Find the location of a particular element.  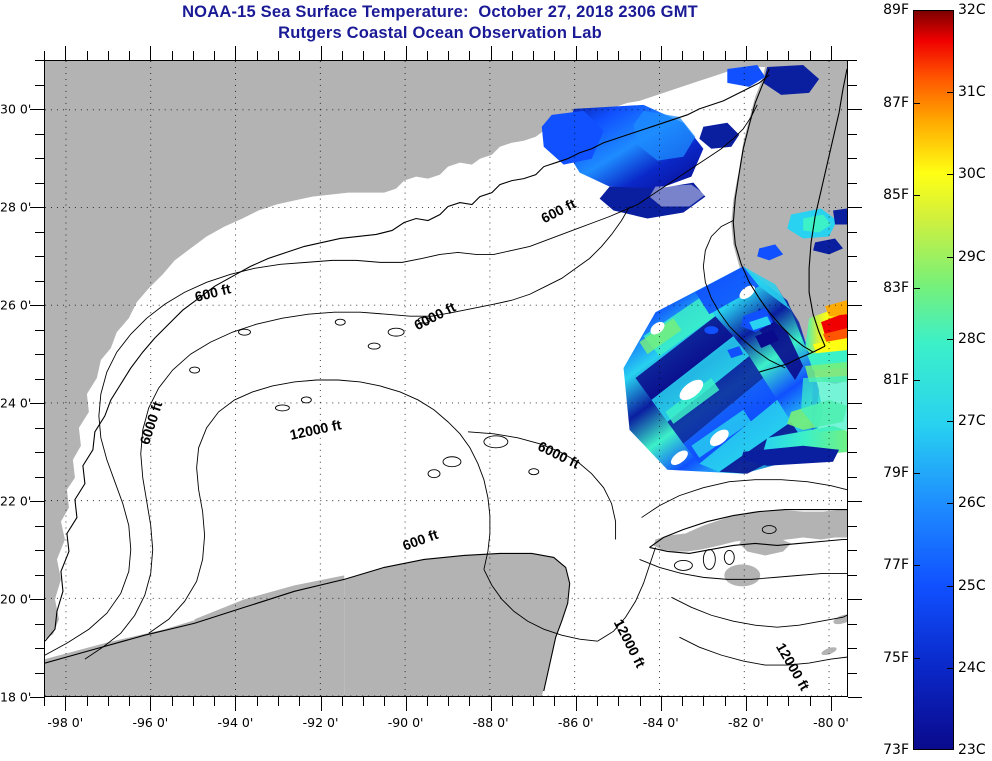

sst-swath-apalachee is located at coordinates (680, 141).